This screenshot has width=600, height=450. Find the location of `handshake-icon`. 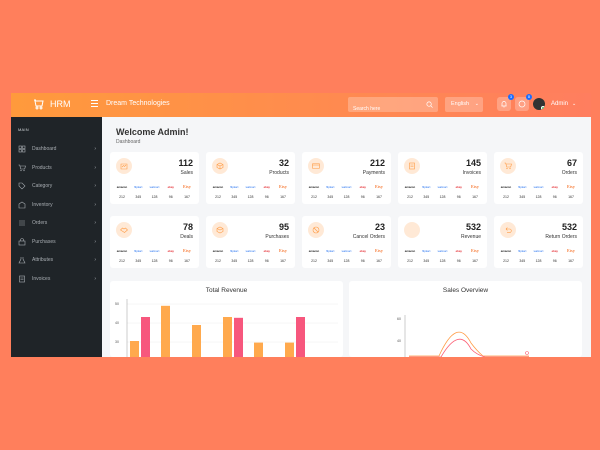

handshake-icon is located at coordinates (124, 230).